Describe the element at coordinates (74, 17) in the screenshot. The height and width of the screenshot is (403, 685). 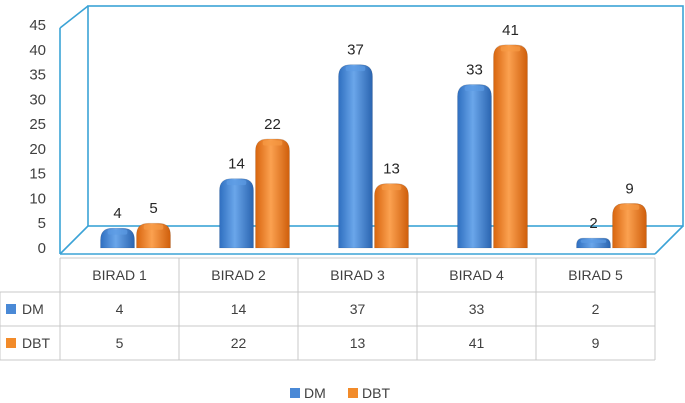
I see `wall-edge-left` at that location.